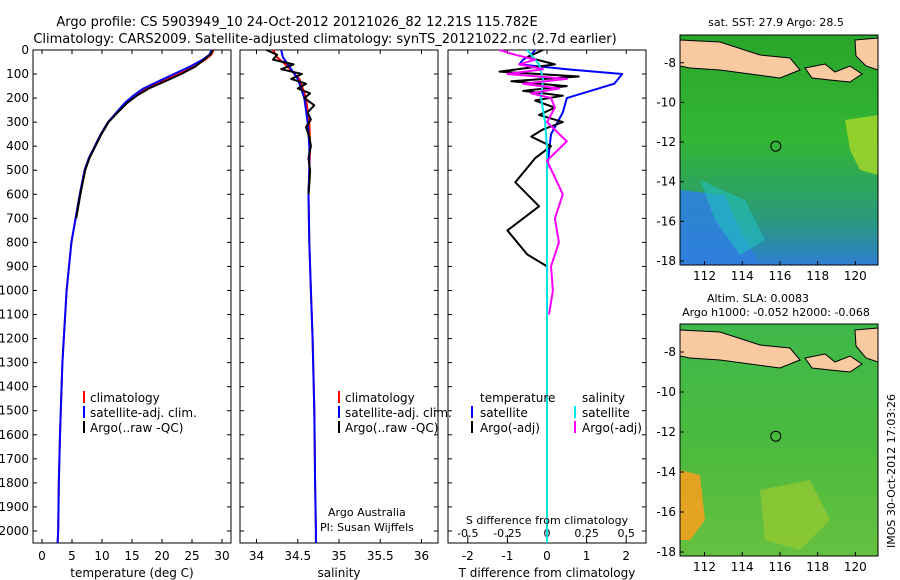  Describe the element at coordinates (507, 556) in the screenshot. I see `x-tick-label: -1` at that location.